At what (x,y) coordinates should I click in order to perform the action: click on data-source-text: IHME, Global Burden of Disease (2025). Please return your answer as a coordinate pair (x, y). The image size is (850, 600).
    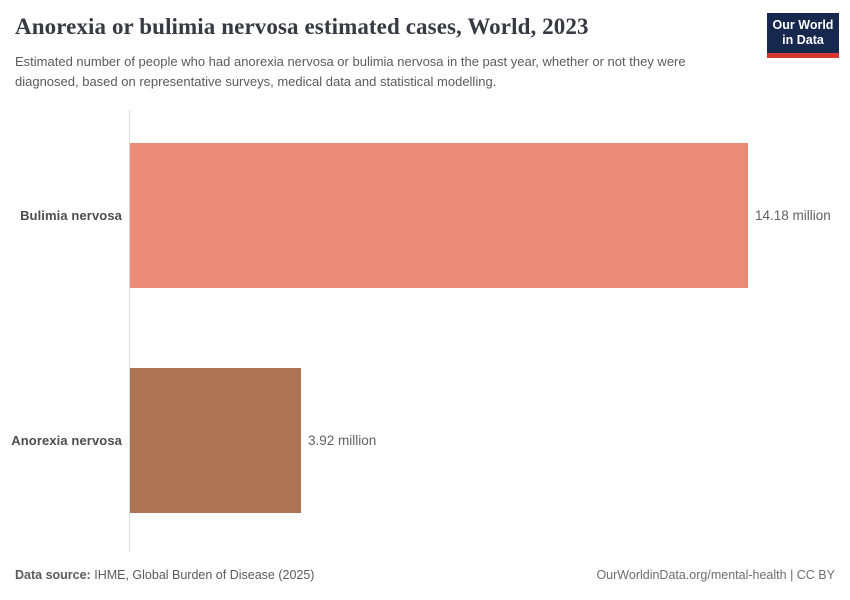
    Looking at the image, I should click on (204, 575).